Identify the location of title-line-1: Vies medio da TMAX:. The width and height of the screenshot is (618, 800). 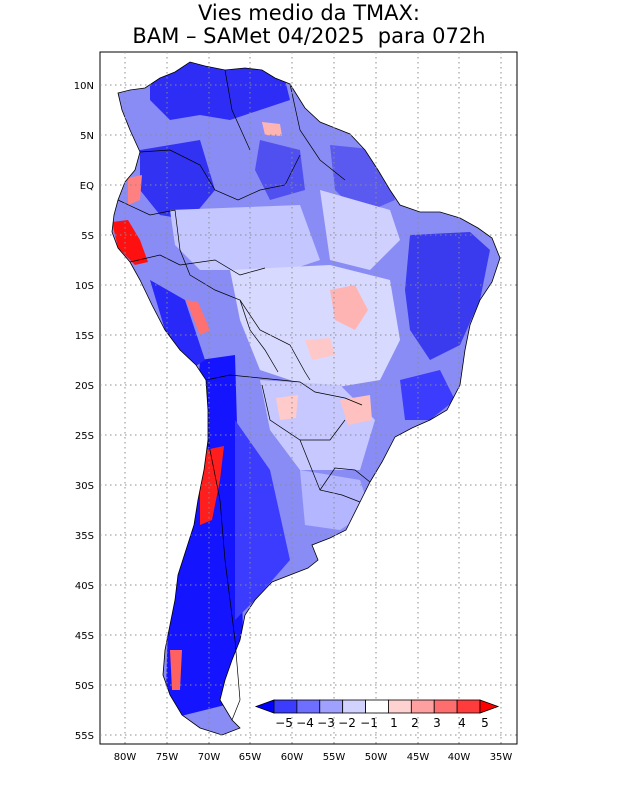
(309, 13).